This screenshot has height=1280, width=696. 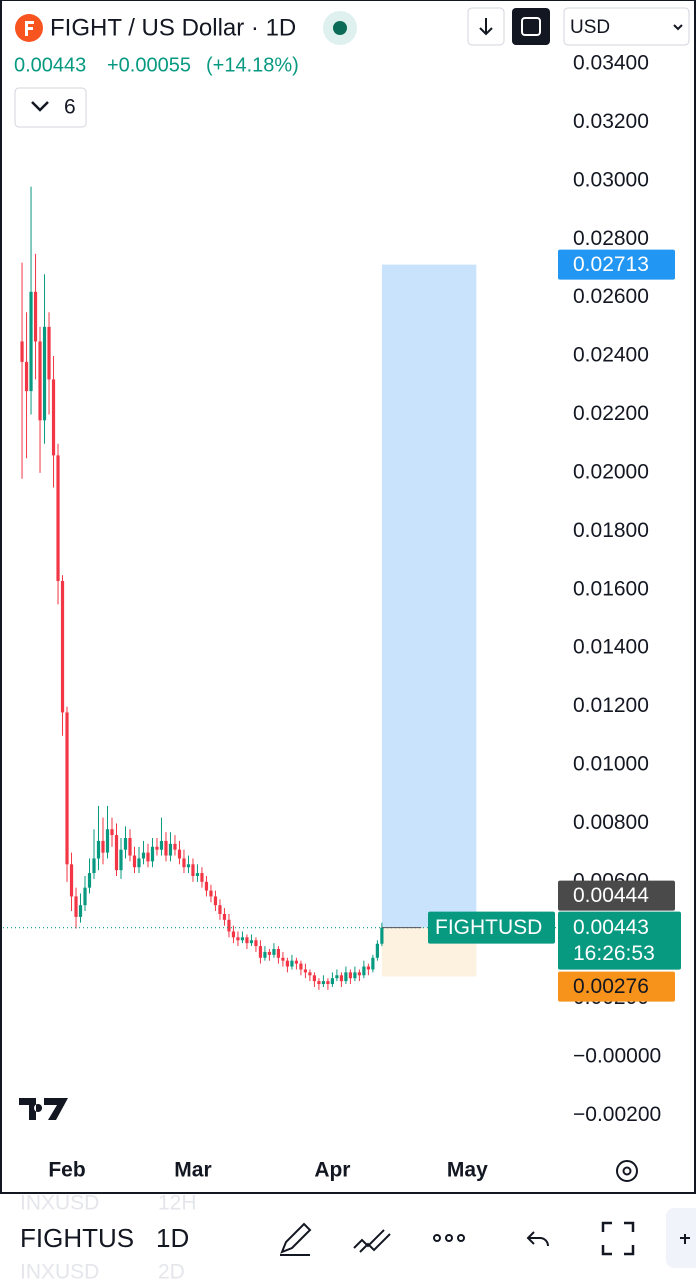 I want to click on x-tick-label: May, so click(x=467, y=1170).